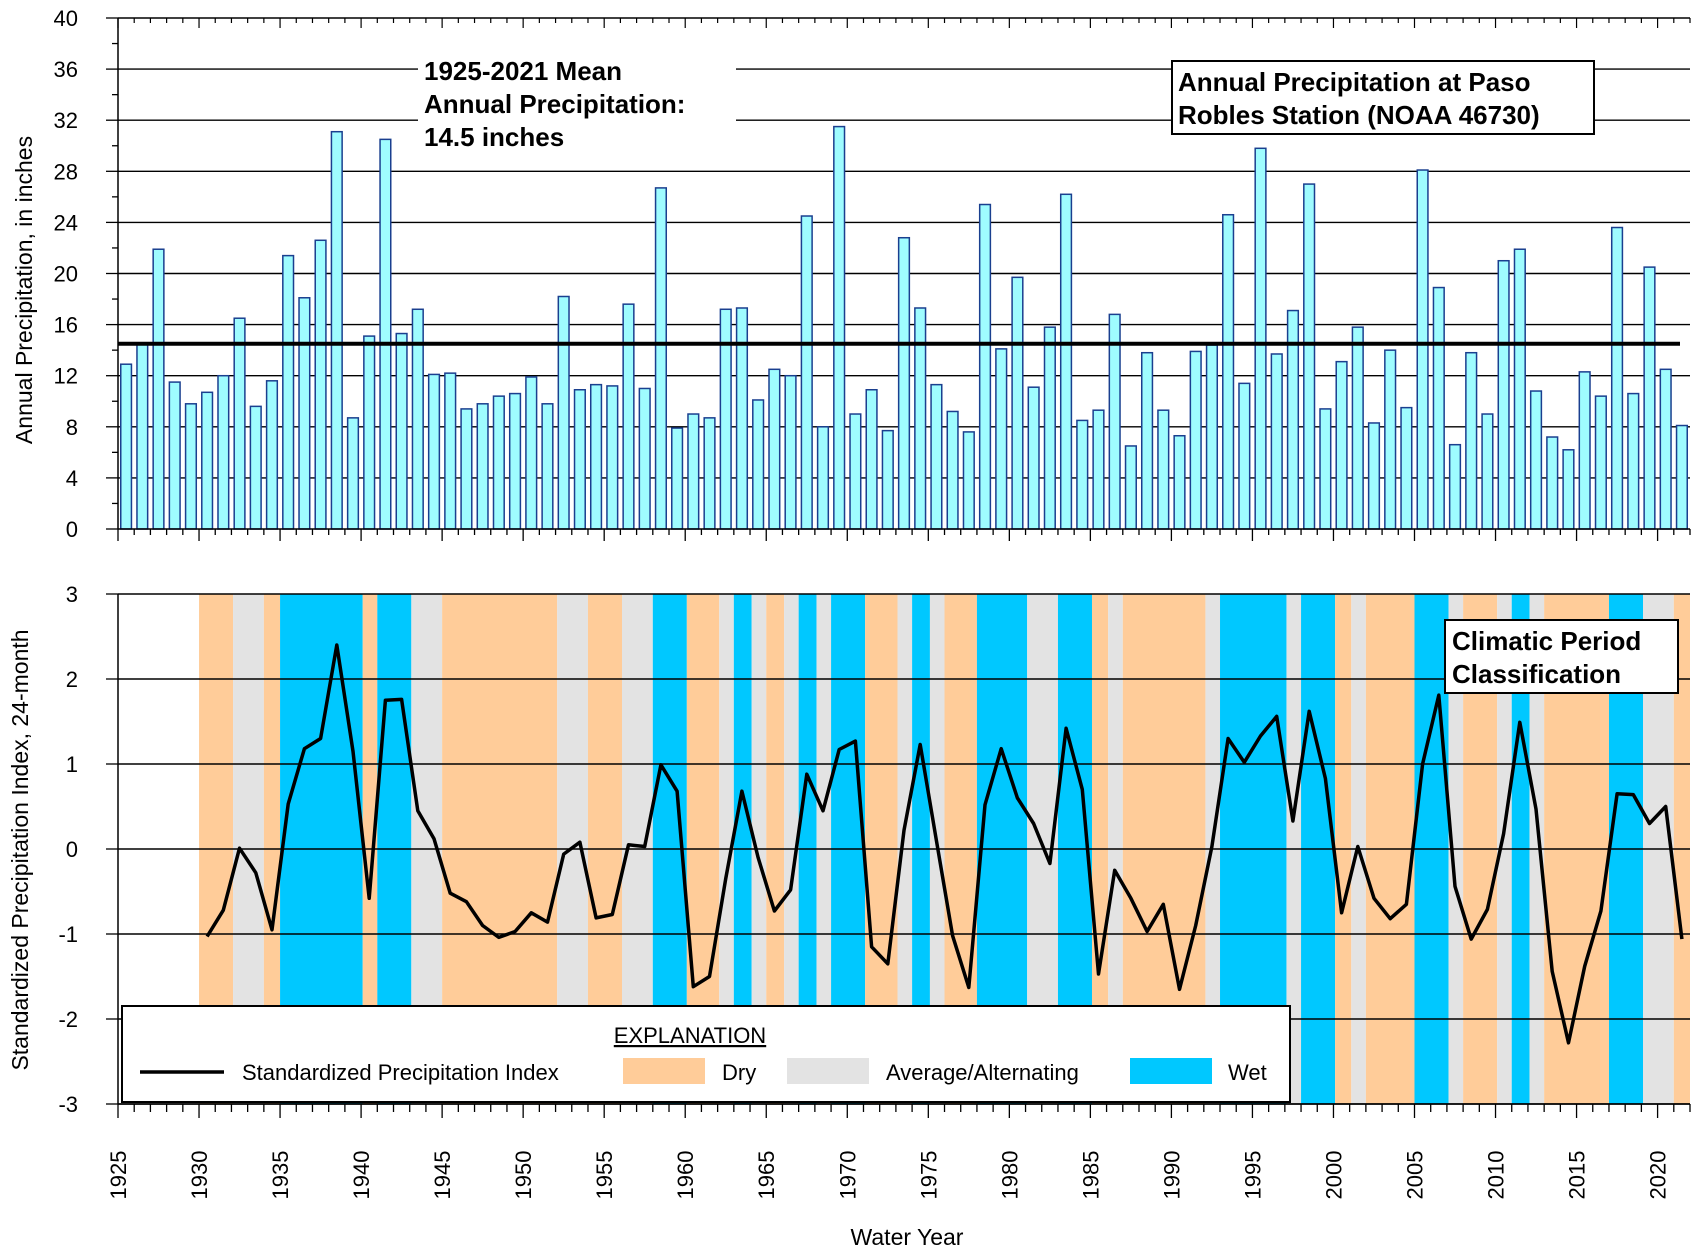 Image resolution: width=1699 pixels, height=1254 pixels. What do you see at coordinates (523, 71) in the screenshot?
I see `mean-annotation-line-1: 1925-2021 Mean` at bounding box center [523, 71].